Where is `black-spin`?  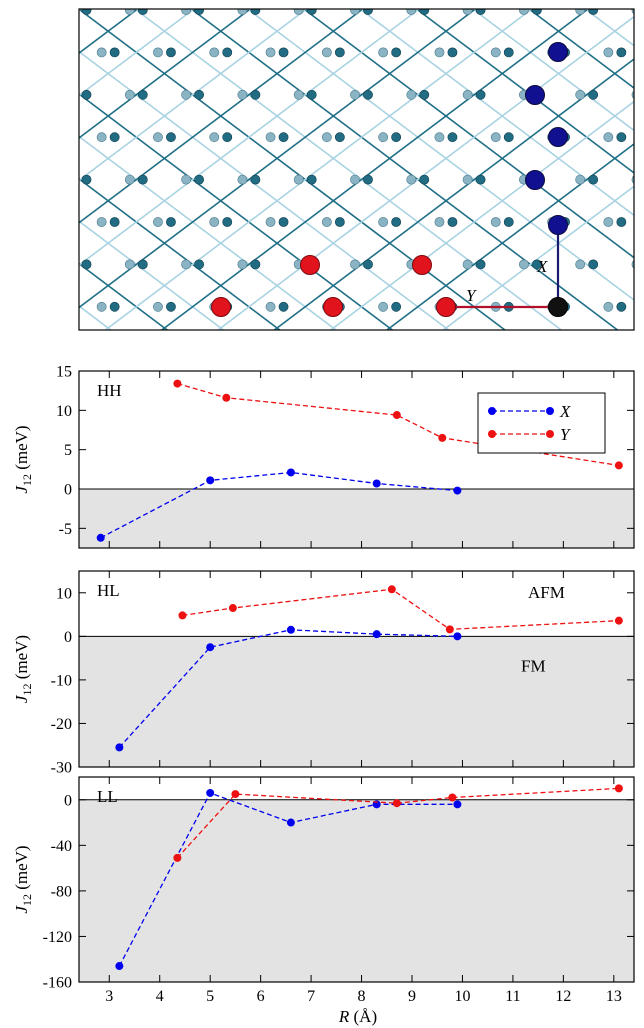 black-spin is located at coordinates (558, 307).